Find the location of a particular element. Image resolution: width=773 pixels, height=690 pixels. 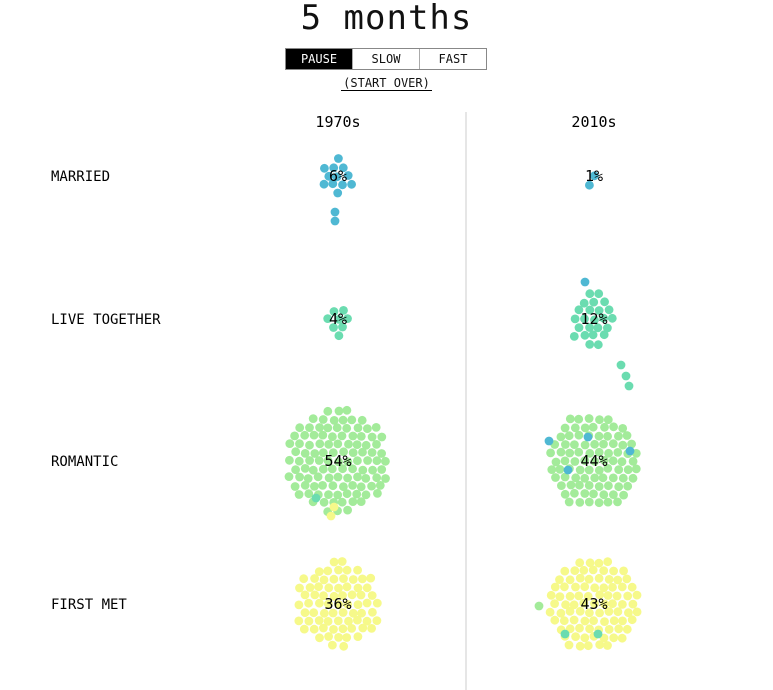

start-over-wrap: (START OVER) is located at coordinates (386, 83).